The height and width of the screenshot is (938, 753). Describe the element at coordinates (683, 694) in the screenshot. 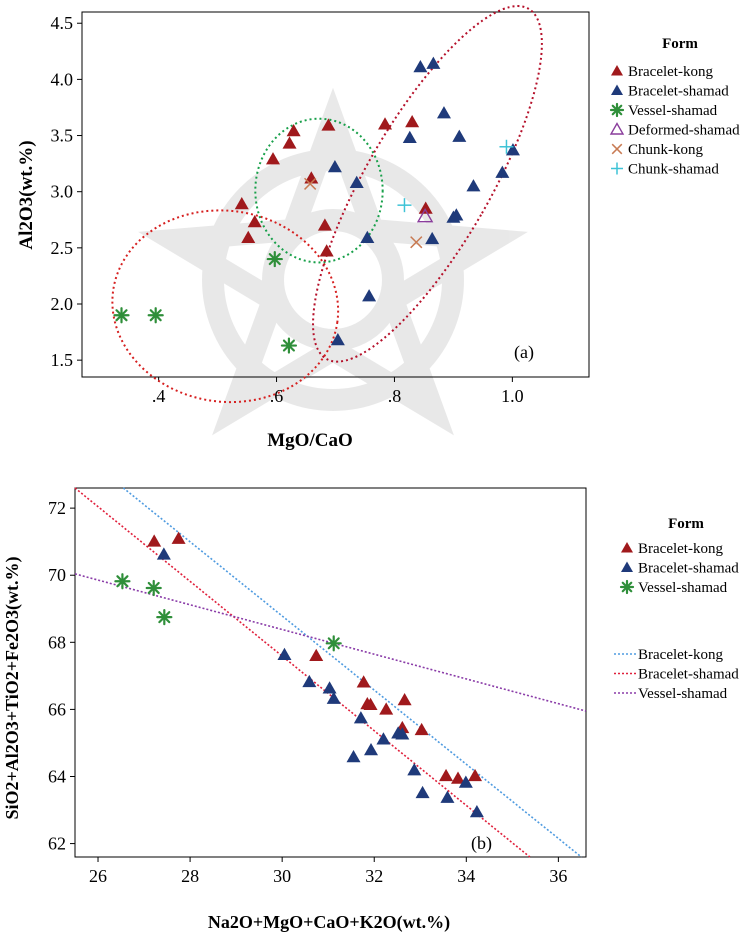

I see `line-legend-label-vessel-shamad: Vessel-shamad` at that location.